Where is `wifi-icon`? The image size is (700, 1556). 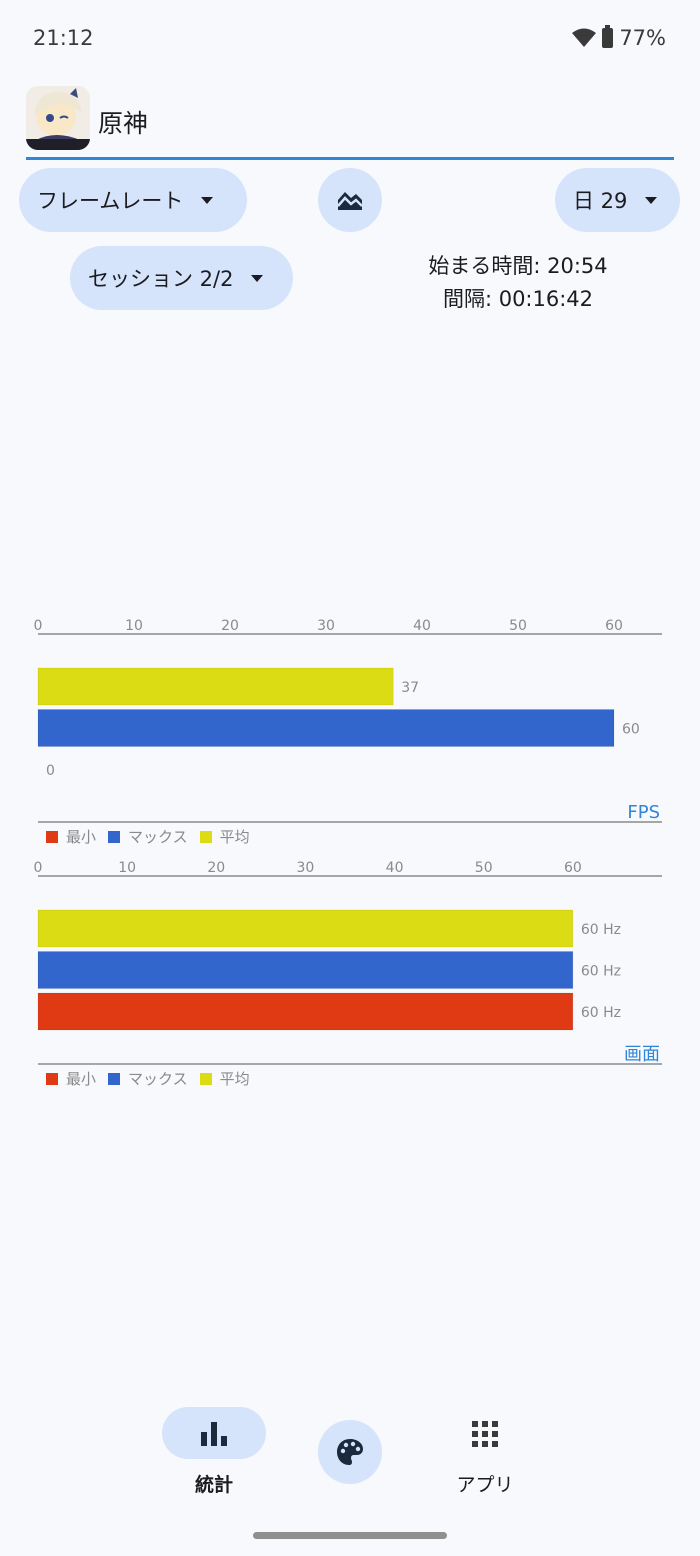
wifi-icon is located at coordinates (584, 37).